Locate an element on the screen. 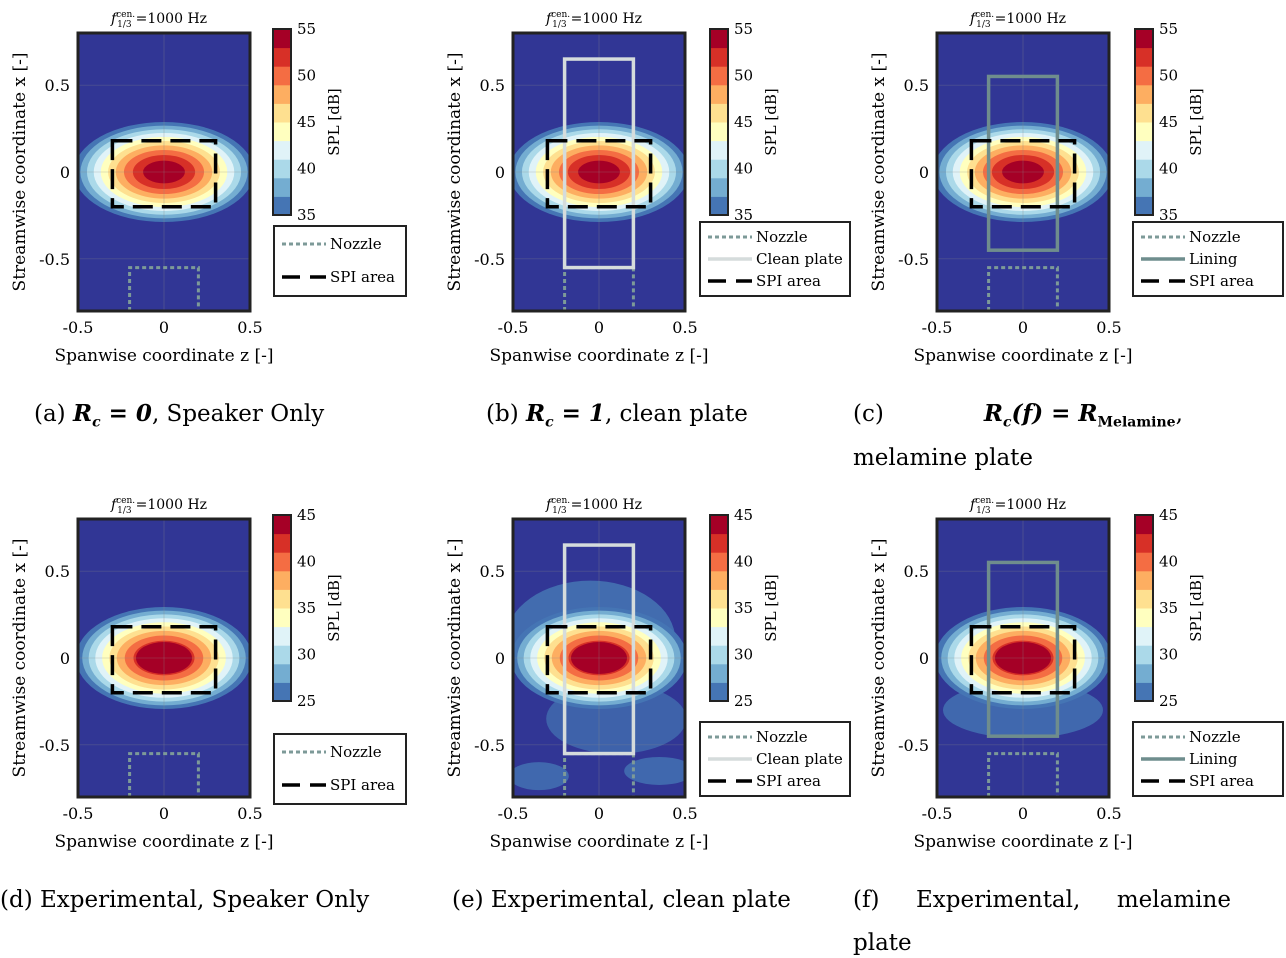 This screenshot has width=1286, height=958. plot-area-f is located at coordinates (1023, 658).